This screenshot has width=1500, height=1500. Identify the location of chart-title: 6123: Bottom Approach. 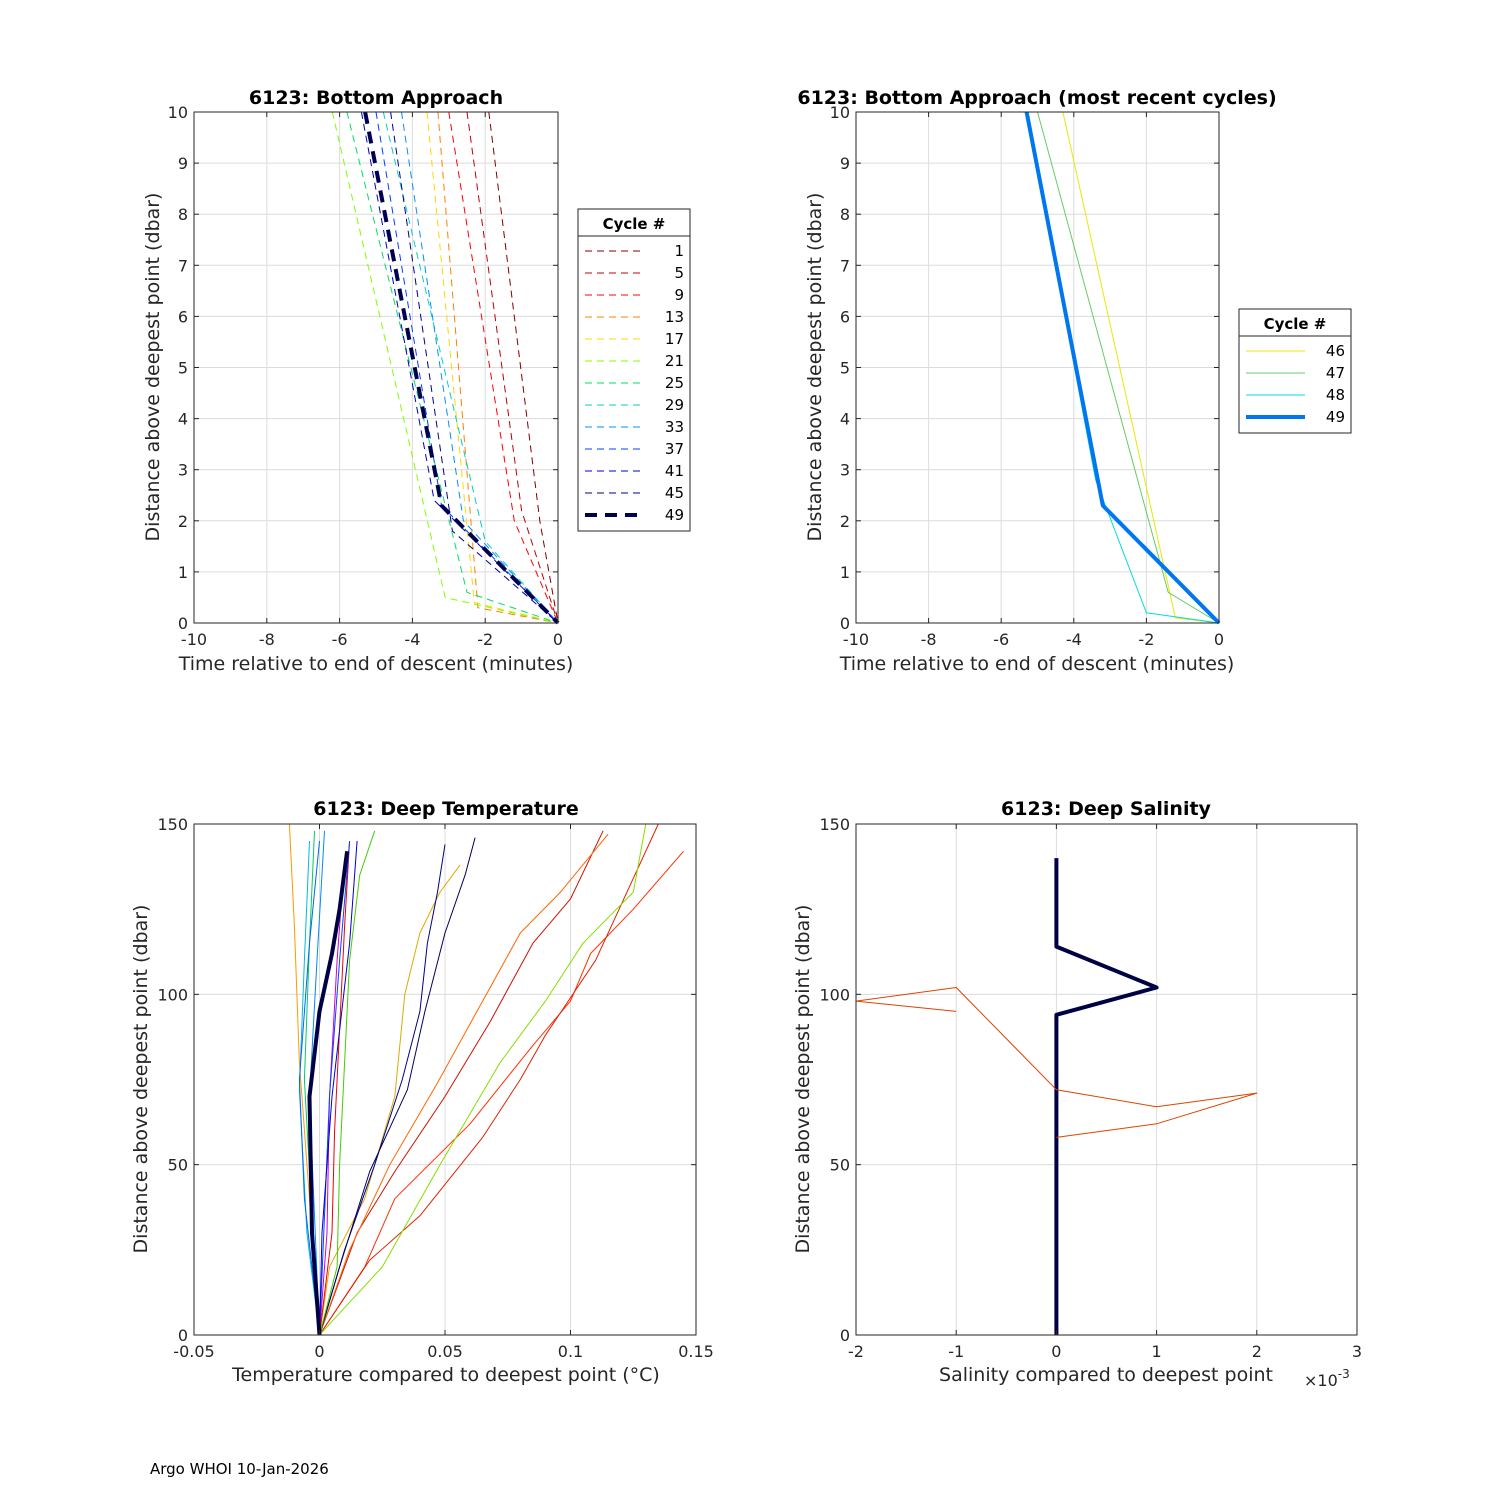
(376, 98).